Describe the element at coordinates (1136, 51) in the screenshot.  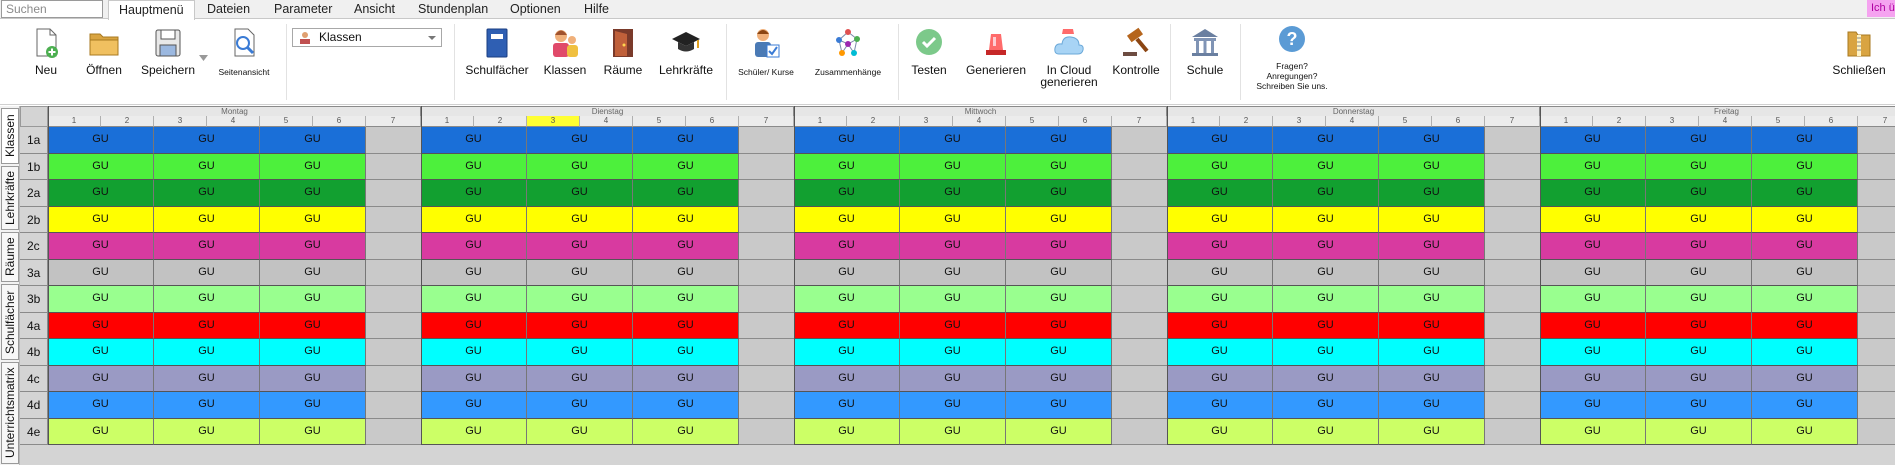
I see `control-button: Kontrolle` at that location.